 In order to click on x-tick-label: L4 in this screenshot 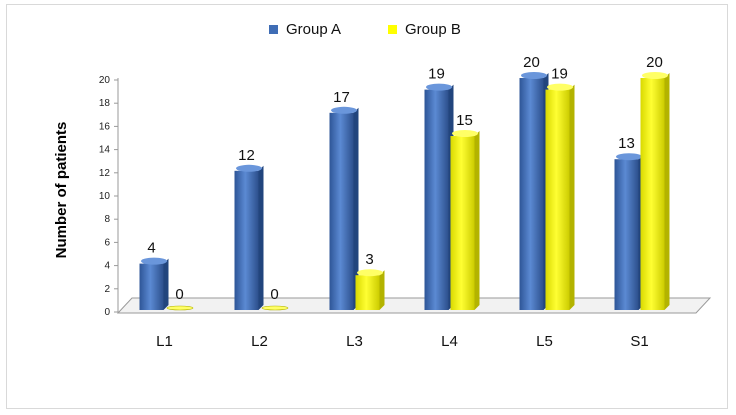, I will do `click(449, 341)`.